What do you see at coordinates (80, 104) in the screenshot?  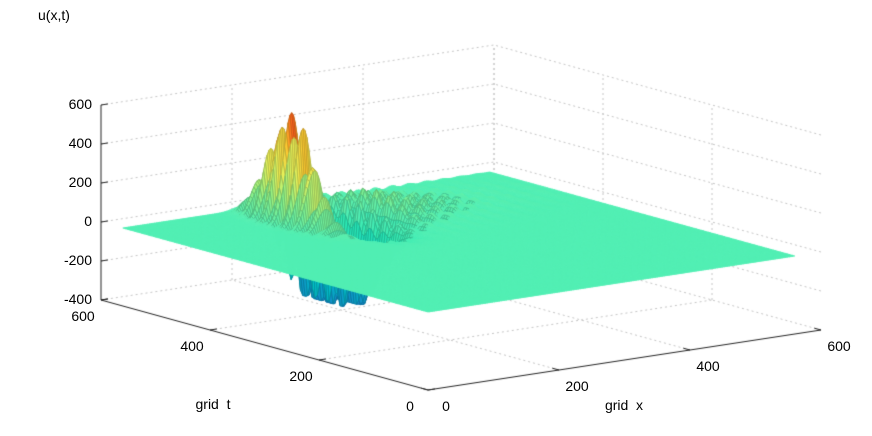 I see `z-tick-label: 600` at bounding box center [80, 104].